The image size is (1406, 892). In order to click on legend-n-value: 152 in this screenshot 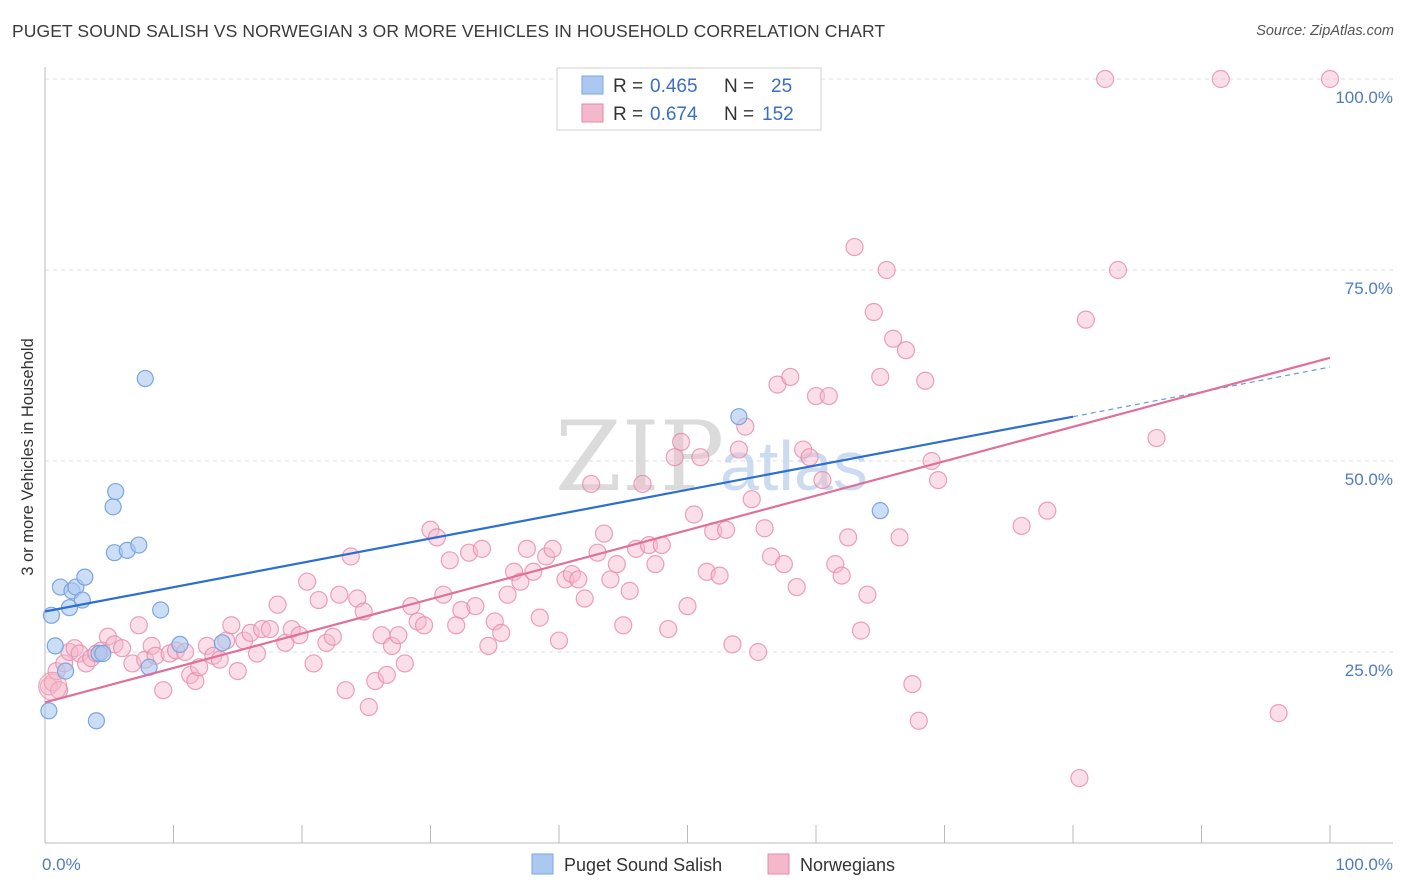, I will do `click(778, 114)`.